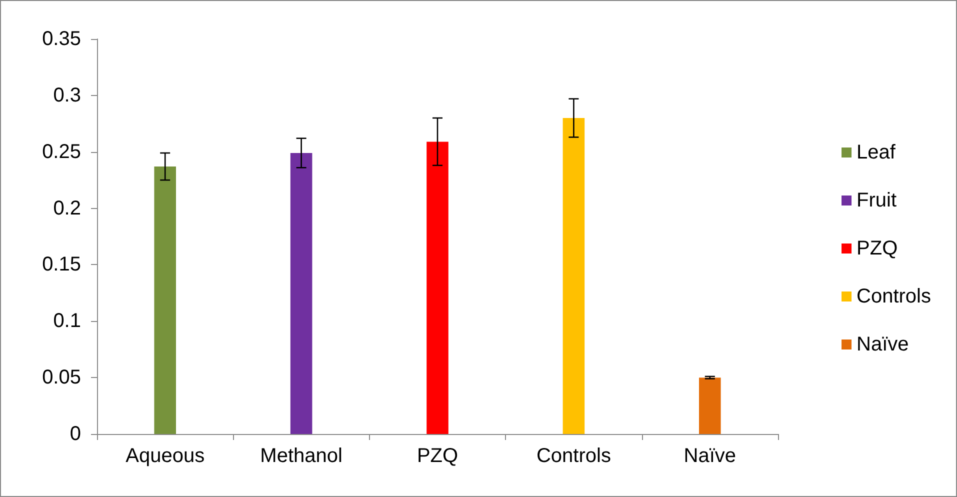 The image size is (957, 497). What do you see at coordinates (437, 456) in the screenshot?
I see `x-tick-label: PZQ` at bounding box center [437, 456].